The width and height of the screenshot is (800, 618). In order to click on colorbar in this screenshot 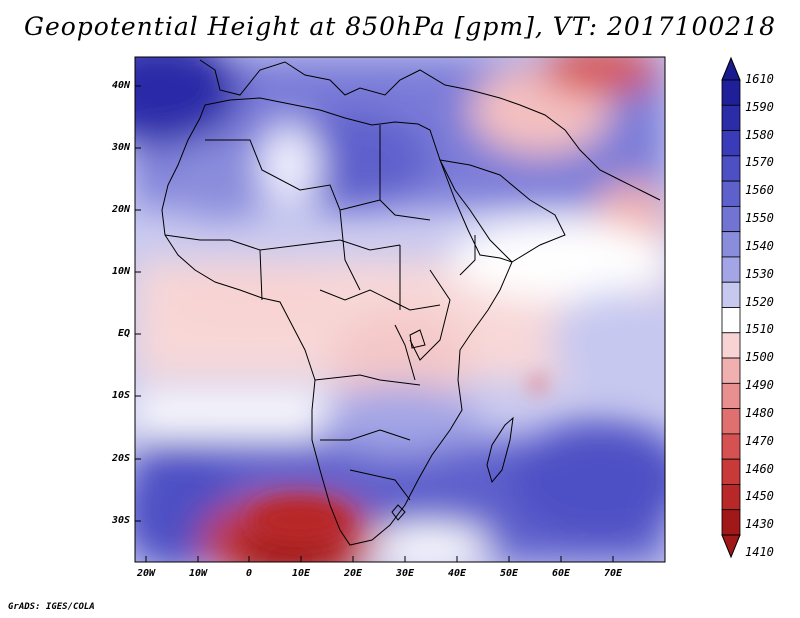, I will do `click(731, 307)`.